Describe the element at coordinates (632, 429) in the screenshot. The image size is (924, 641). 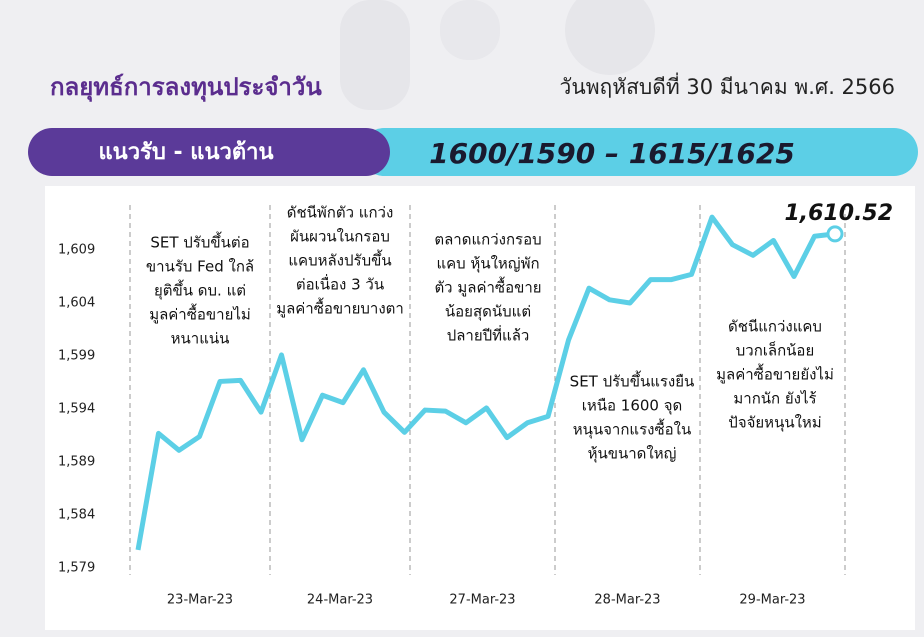
I see `annotation: หนุนจากแรงซื้อใน` at that location.